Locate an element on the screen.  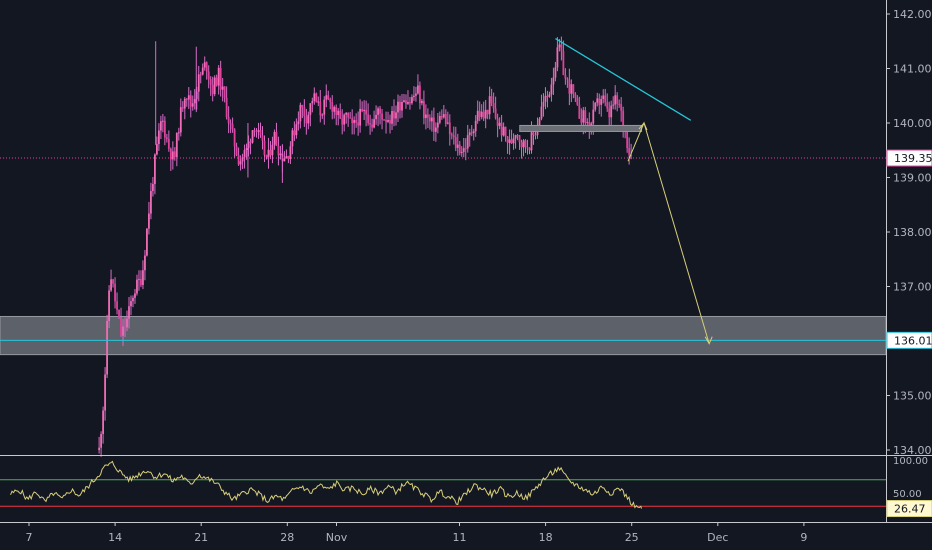
rsi-value-tag-bg is located at coordinates (909, 509).